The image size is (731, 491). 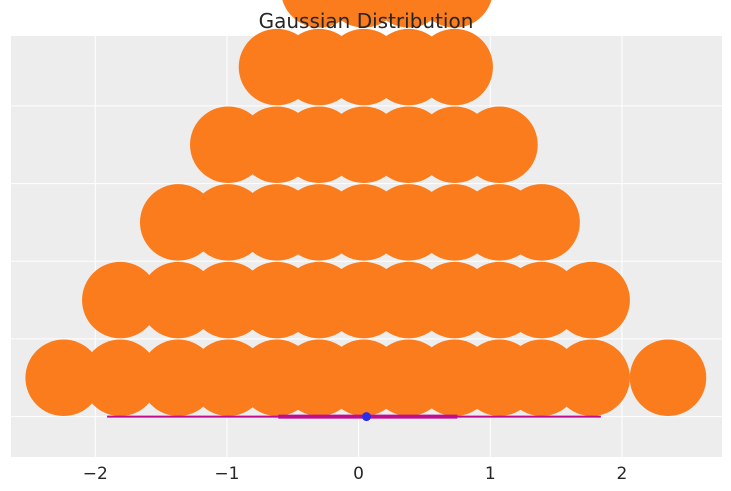 What do you see at coordinates (354, 417) in the screenshot?
I see `credible-interval` at bounding box center [354, 417].